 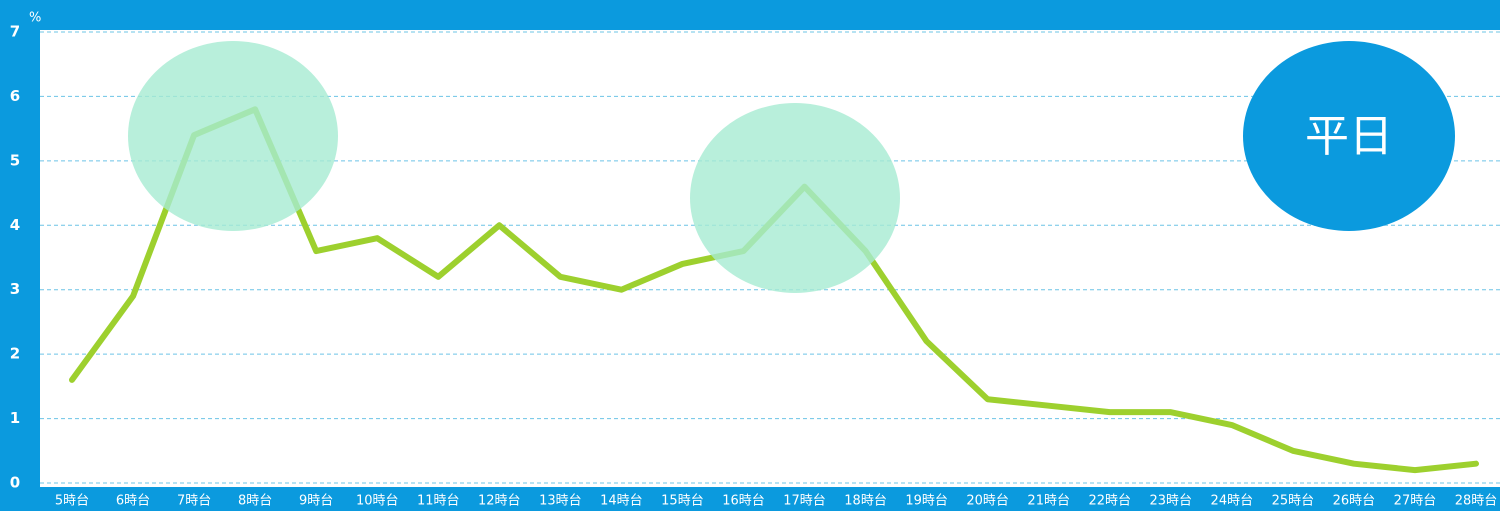 I want to click on x-tick-label: 6時台, so click(x=133, y=501).